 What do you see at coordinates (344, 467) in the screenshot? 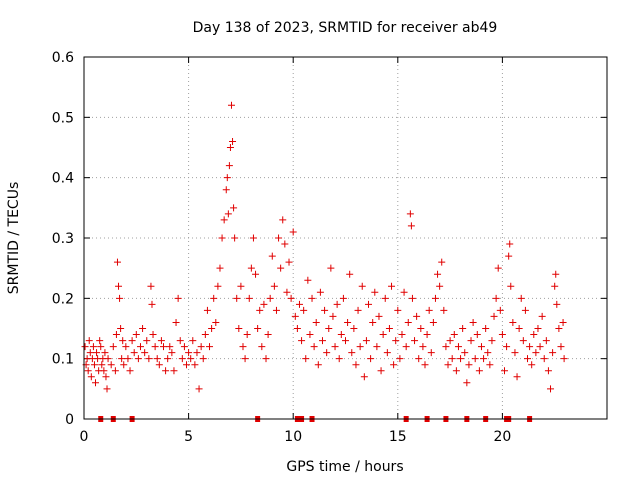
I see `x-axis-label: GPS time / hours` at bounding box center [344, 467].